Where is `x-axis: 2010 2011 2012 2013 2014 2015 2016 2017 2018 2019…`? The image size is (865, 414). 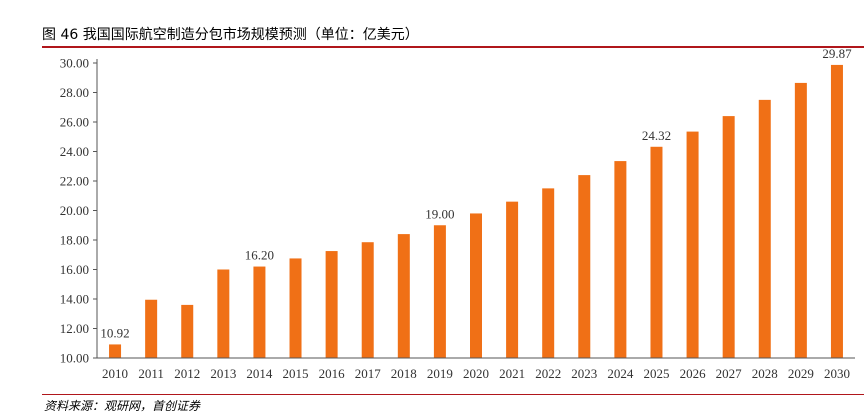 x-axis: 2010 2011 2012 2013 2014 2015 2016 2017 2018 2019… is located at coordinates (476, 369).